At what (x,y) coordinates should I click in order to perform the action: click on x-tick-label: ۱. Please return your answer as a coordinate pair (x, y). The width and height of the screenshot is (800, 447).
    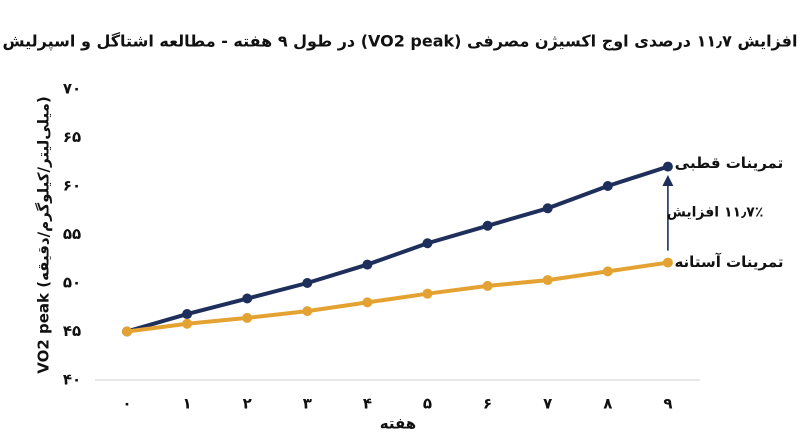
    Looking at the image, I should click on (187, 404).